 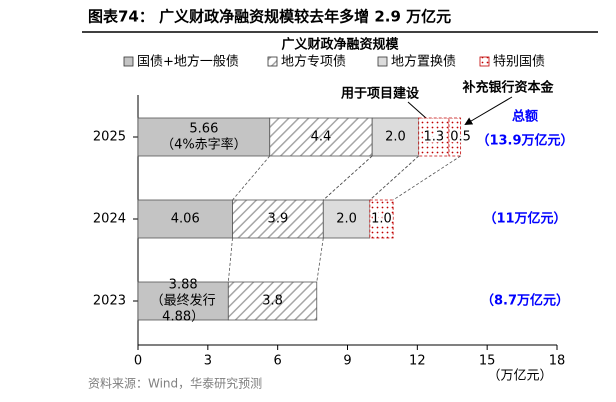 I want to click on value-label: 4.06, so click(x=185, y=219).